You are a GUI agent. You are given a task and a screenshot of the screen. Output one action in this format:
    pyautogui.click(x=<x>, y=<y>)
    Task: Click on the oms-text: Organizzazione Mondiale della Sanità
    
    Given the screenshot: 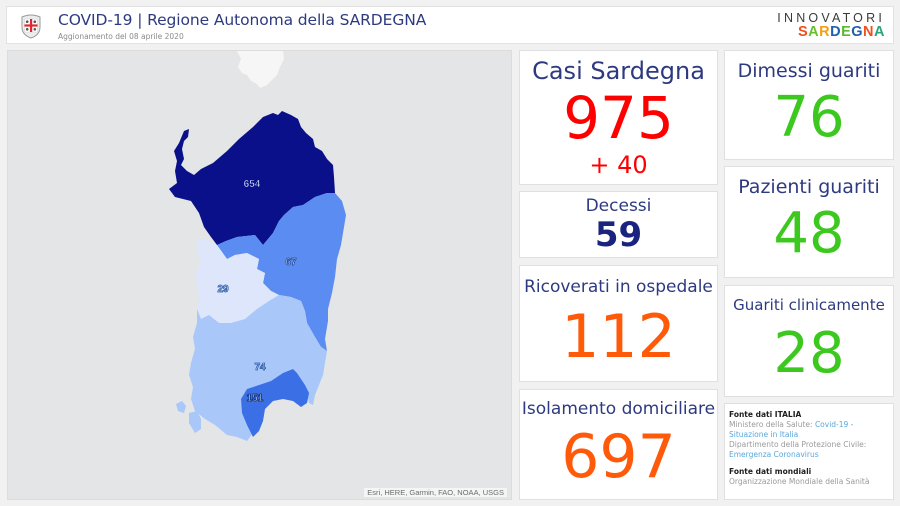 What is the action you would take?
    pyautogui.click(x=799, y=481)
    